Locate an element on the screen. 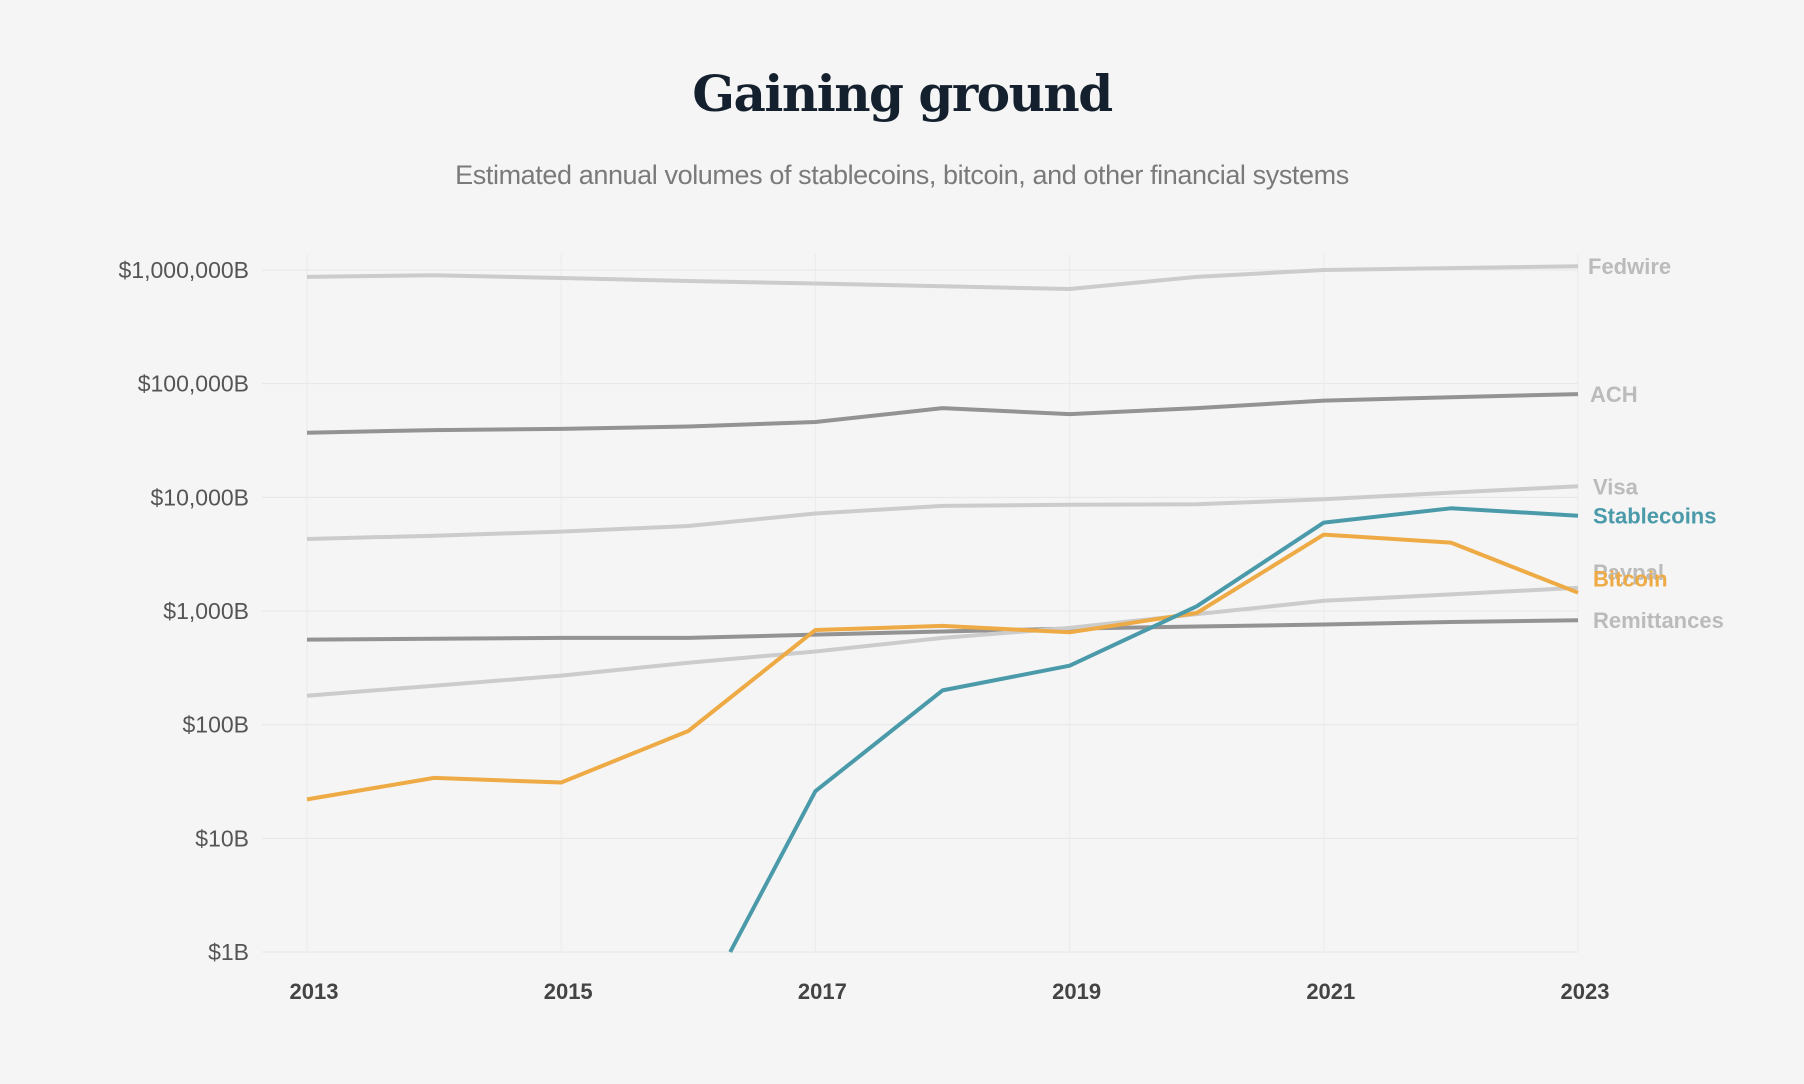 This screenshot has height=1084, width=1804. series-label-ach: ACH is located at coordinates (1614, 394).